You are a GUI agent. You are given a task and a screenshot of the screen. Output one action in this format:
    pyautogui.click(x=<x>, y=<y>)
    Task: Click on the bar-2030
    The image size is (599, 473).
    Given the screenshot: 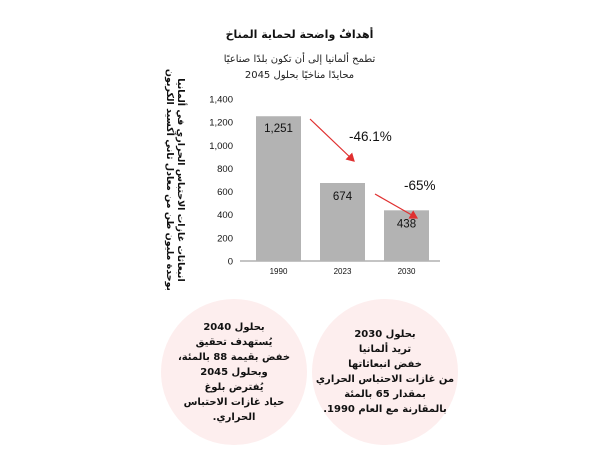 What is the action you would take?
    pyautogui.click(x=406, y=235)
    